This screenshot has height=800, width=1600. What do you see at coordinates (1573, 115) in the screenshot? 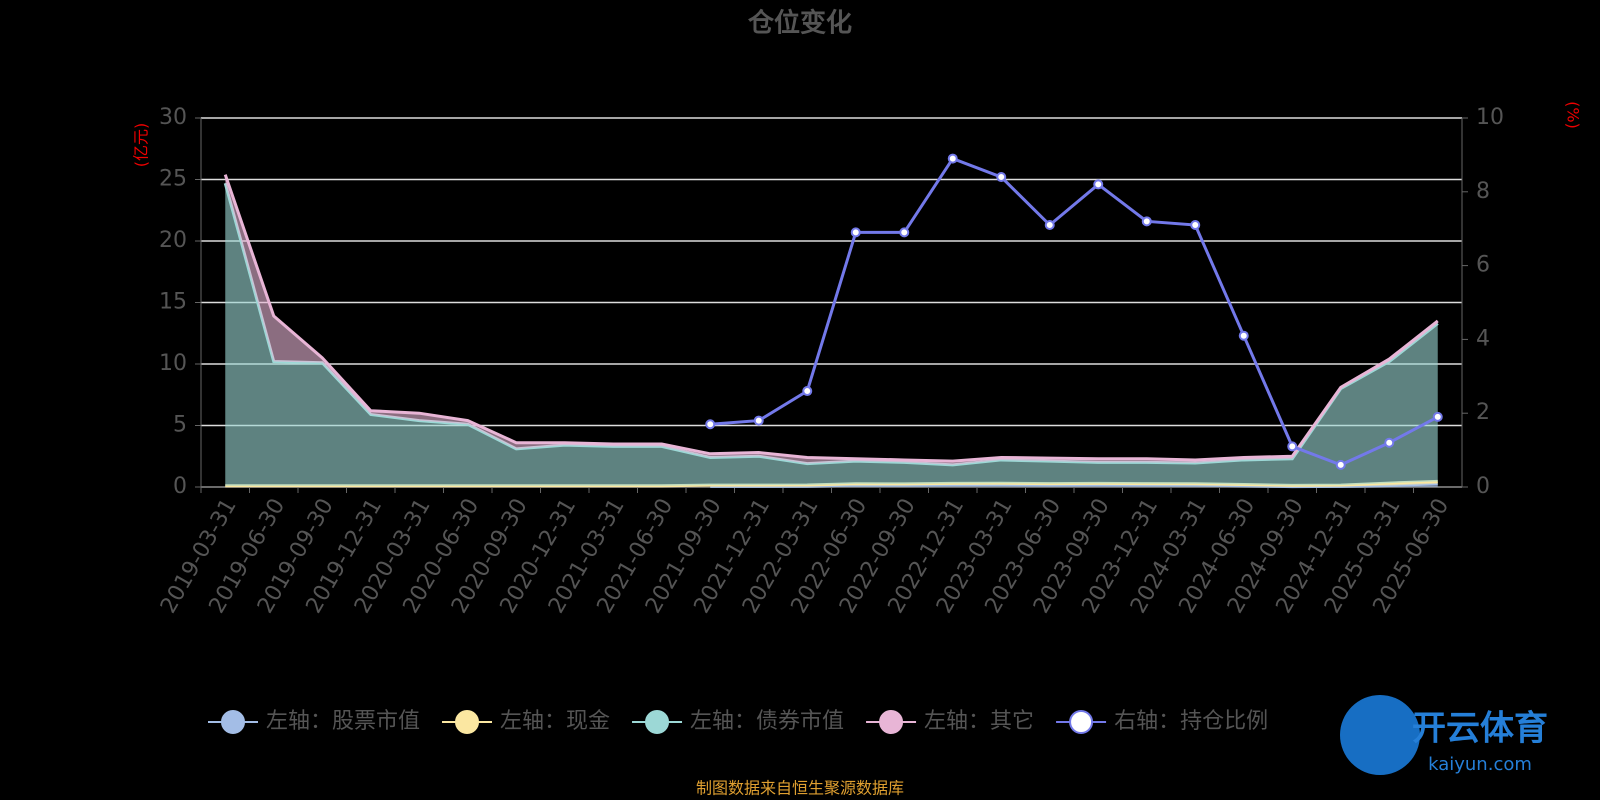
I see `y2-unit-label: (%)` at bounding box center [1573, 115].